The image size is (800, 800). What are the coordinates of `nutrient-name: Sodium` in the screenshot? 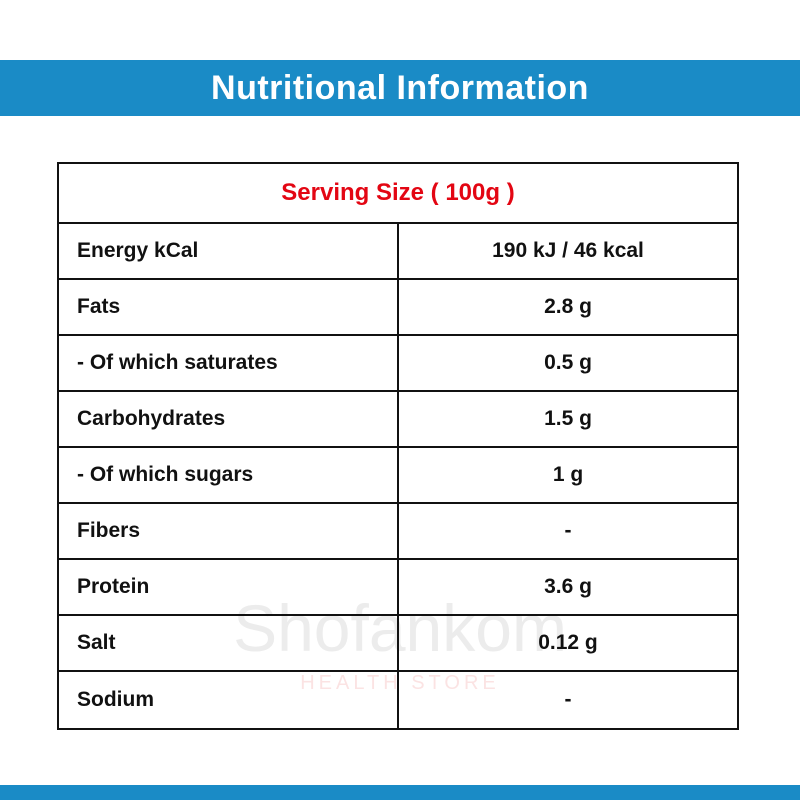 It's located at (229, 700).